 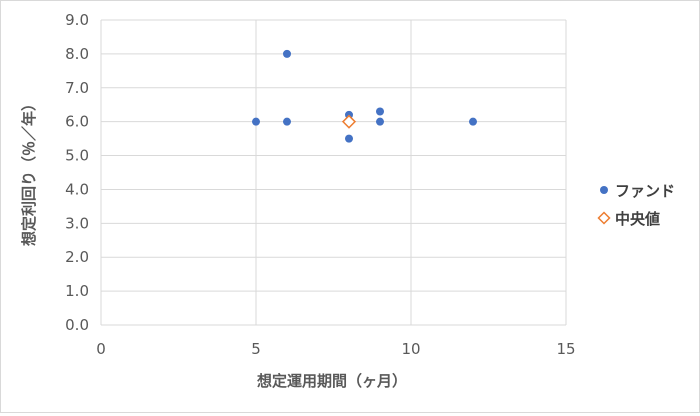 What do you see at coordinates (335, 349) in the screenshot?
I see `x-axis-ticks: 0 5 10 15` at bounding box center [335, 349].